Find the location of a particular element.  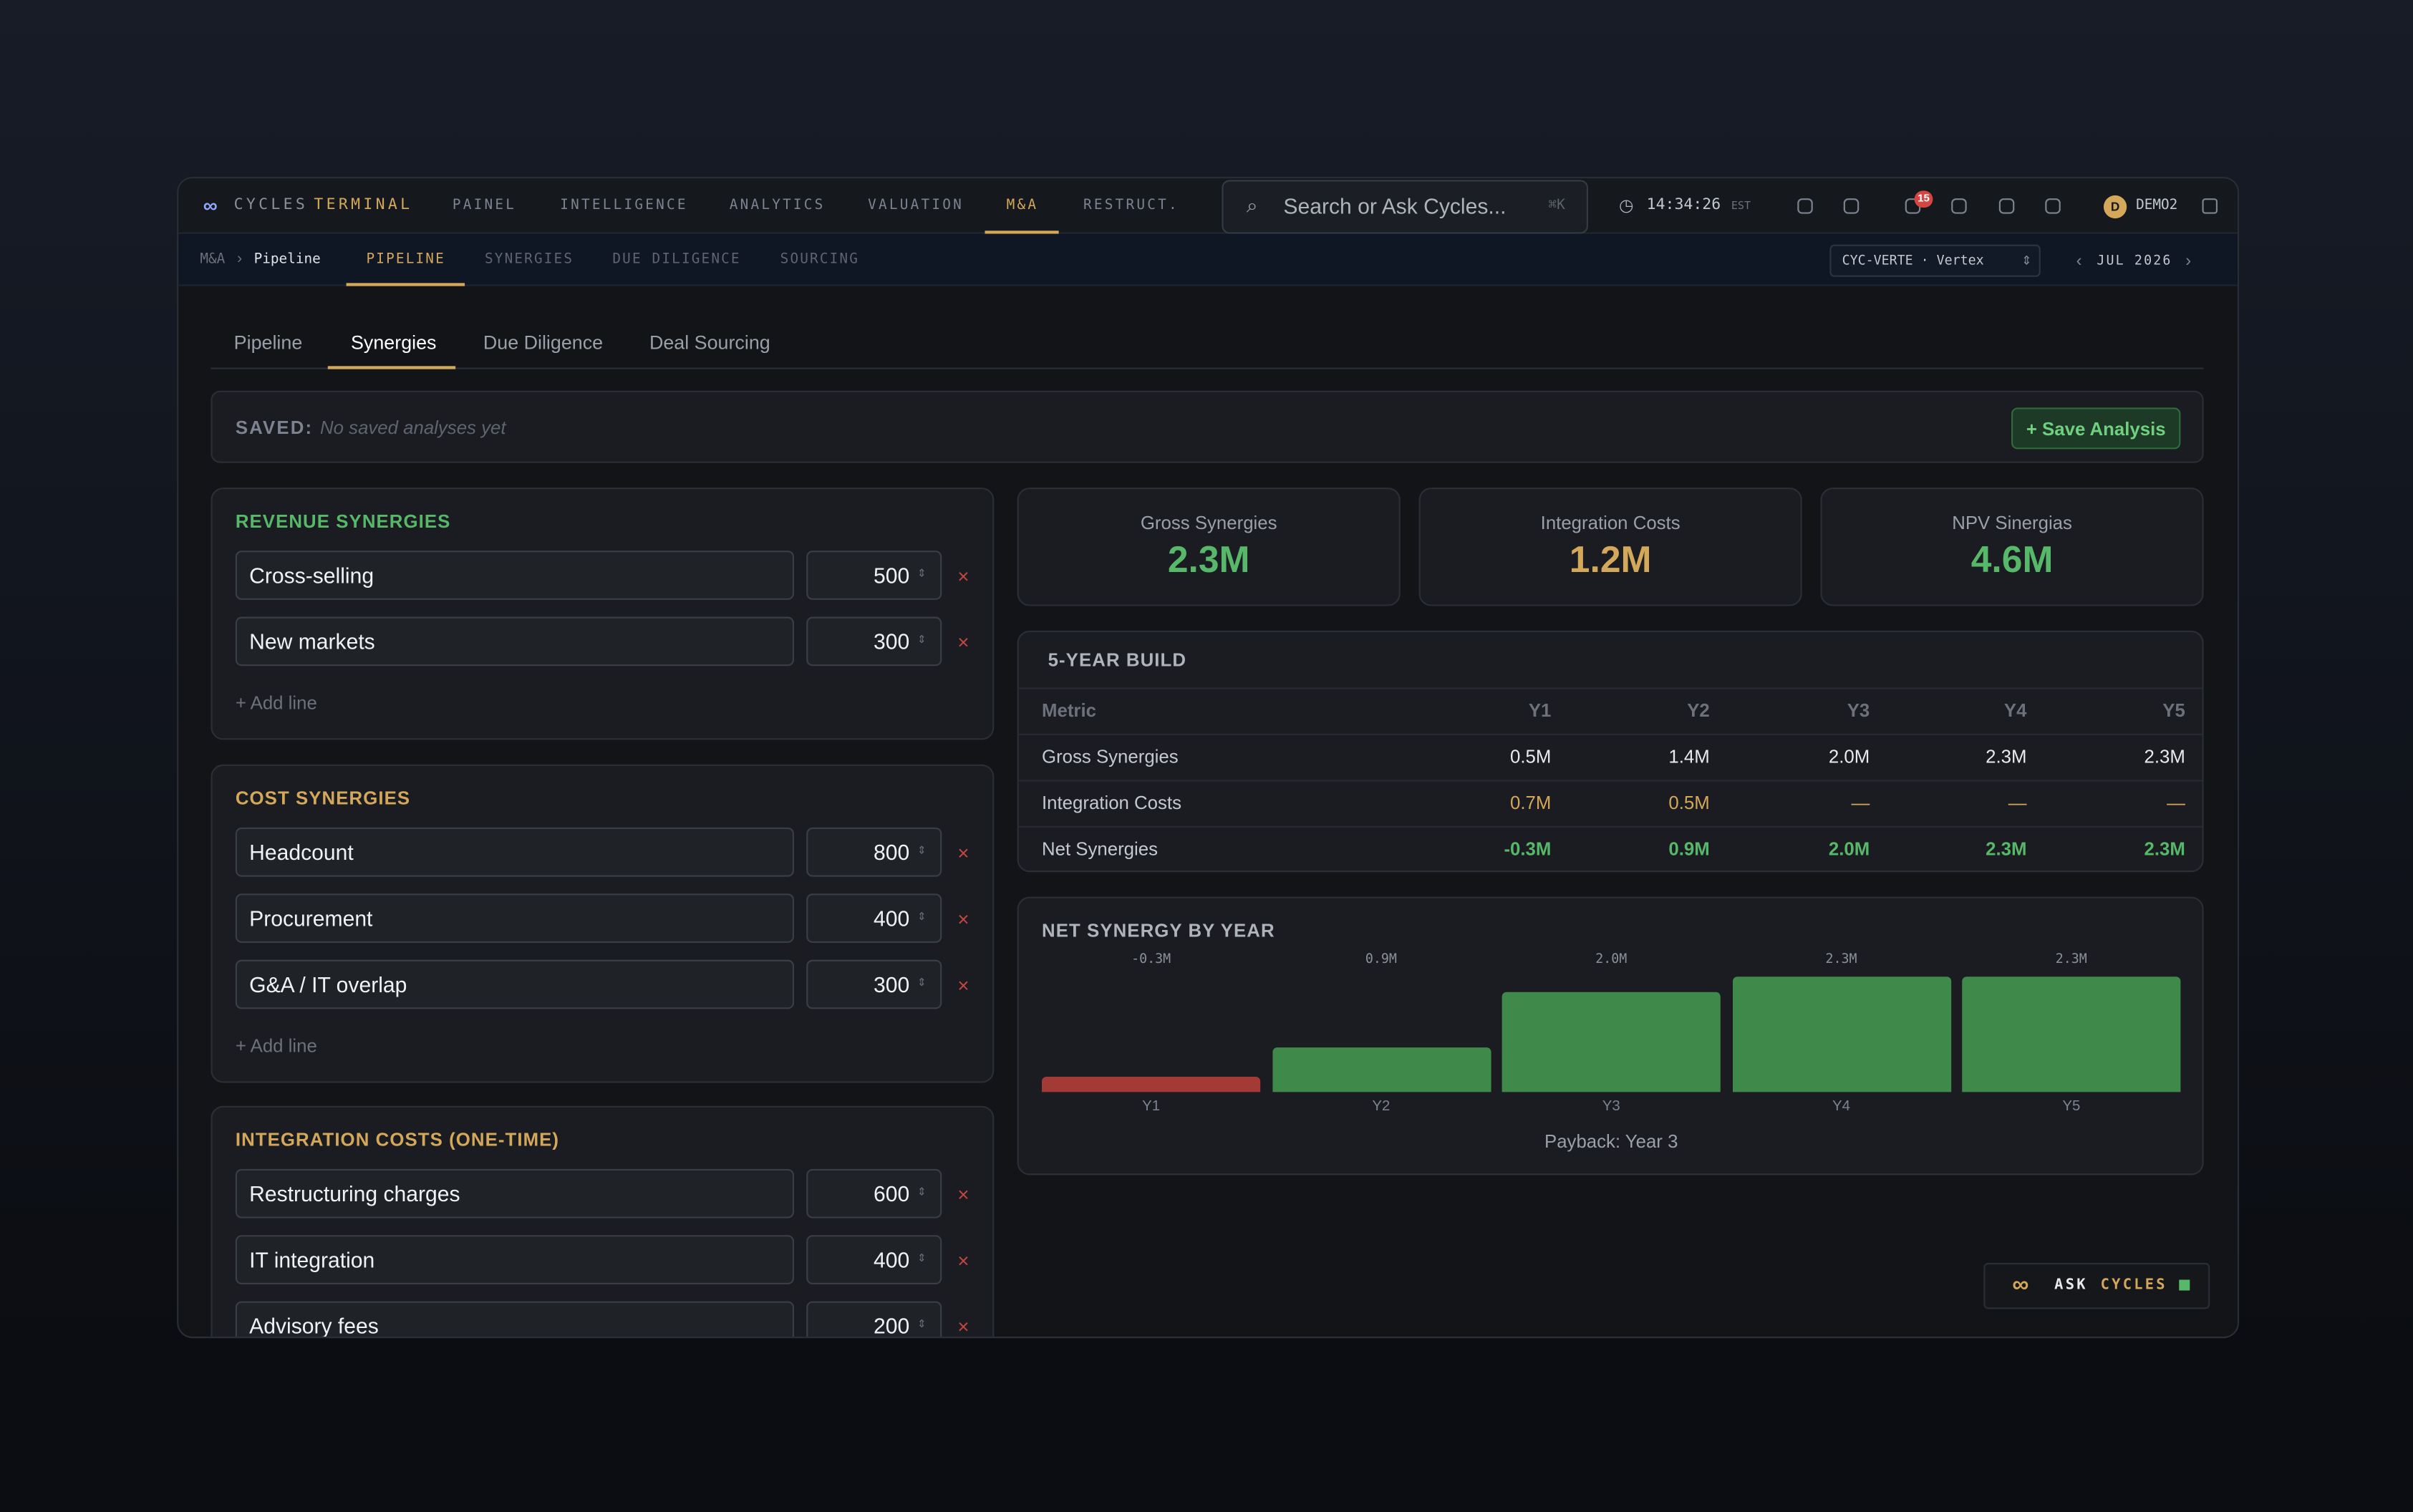

table-header: Y2 is located at coordinates (1698, 710).